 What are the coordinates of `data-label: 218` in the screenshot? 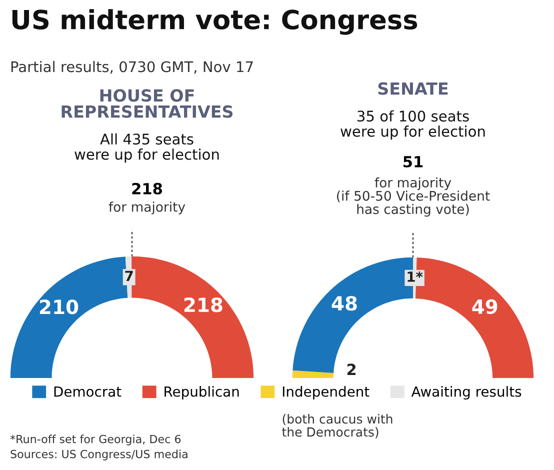 It's located at (203, 304).